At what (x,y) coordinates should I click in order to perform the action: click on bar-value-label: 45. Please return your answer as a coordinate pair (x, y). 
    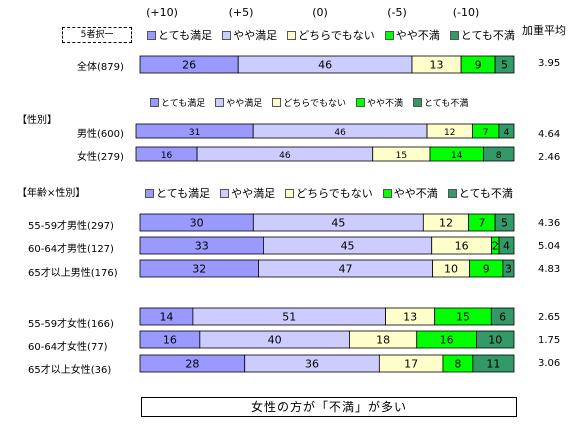
    Looking at the image, I should click on (348, 246).